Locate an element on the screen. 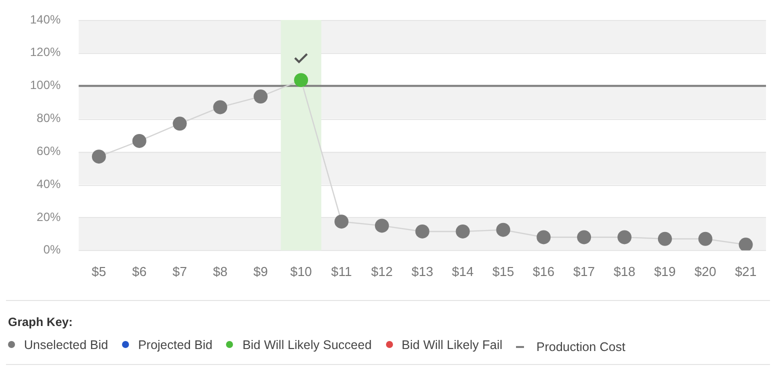  y-tick-label: 120% is located at coordinates (46, 52).